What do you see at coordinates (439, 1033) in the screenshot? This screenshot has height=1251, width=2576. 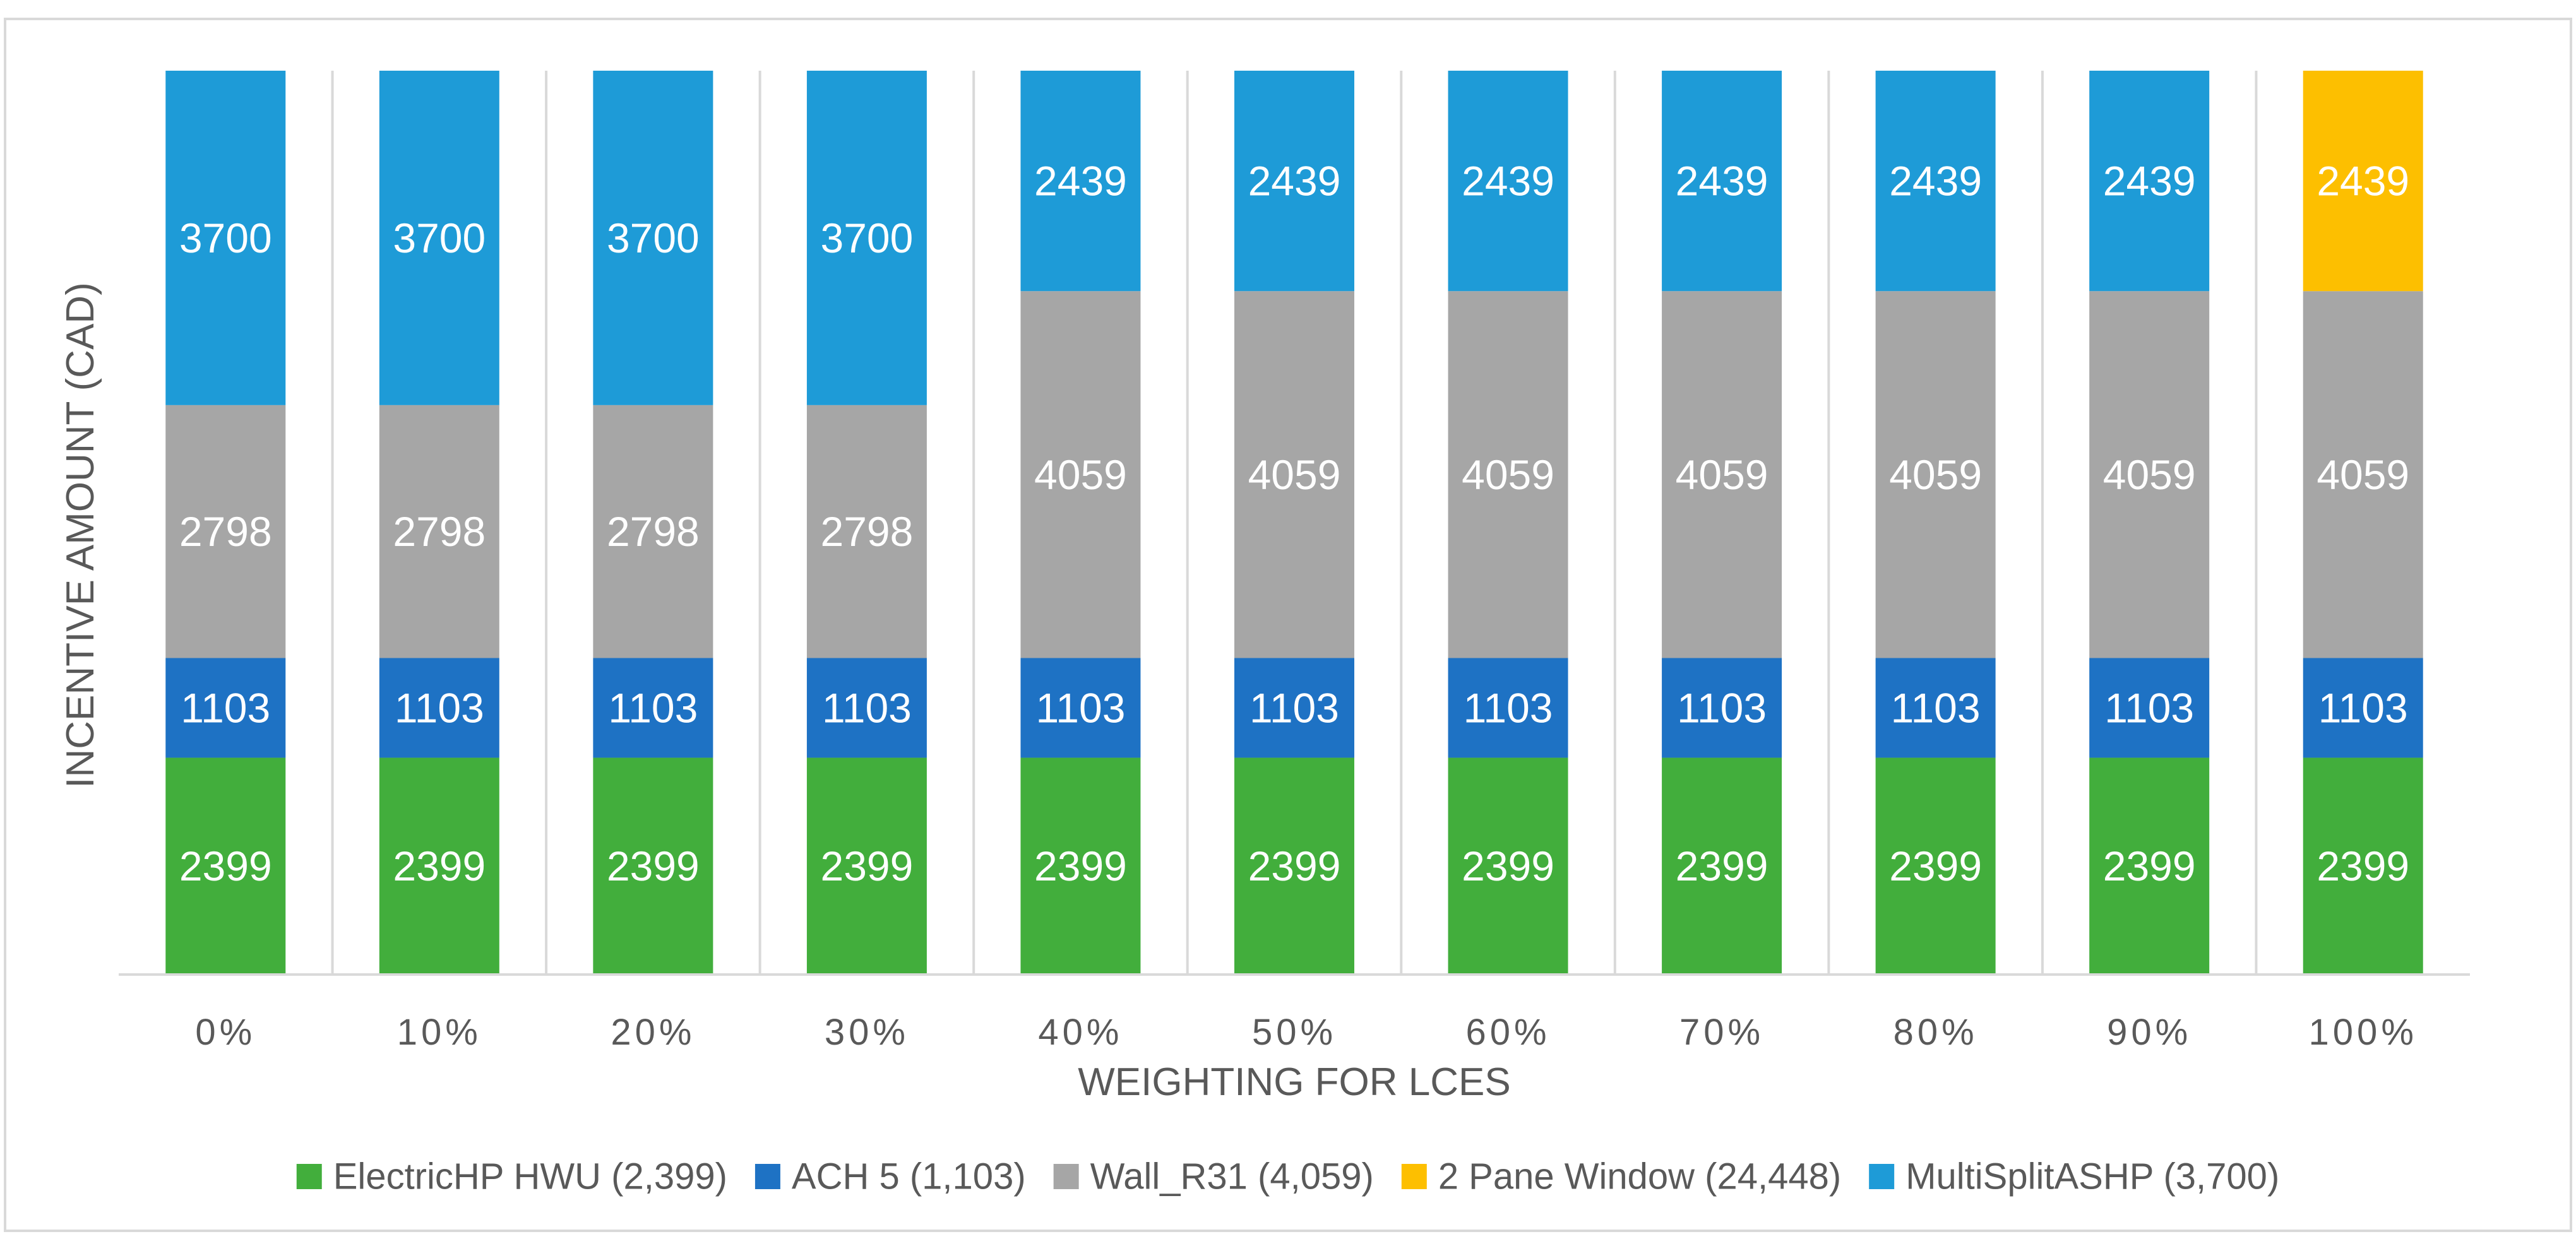 I see `x-tick-label: 10%` at bounding box center [439, 1033].